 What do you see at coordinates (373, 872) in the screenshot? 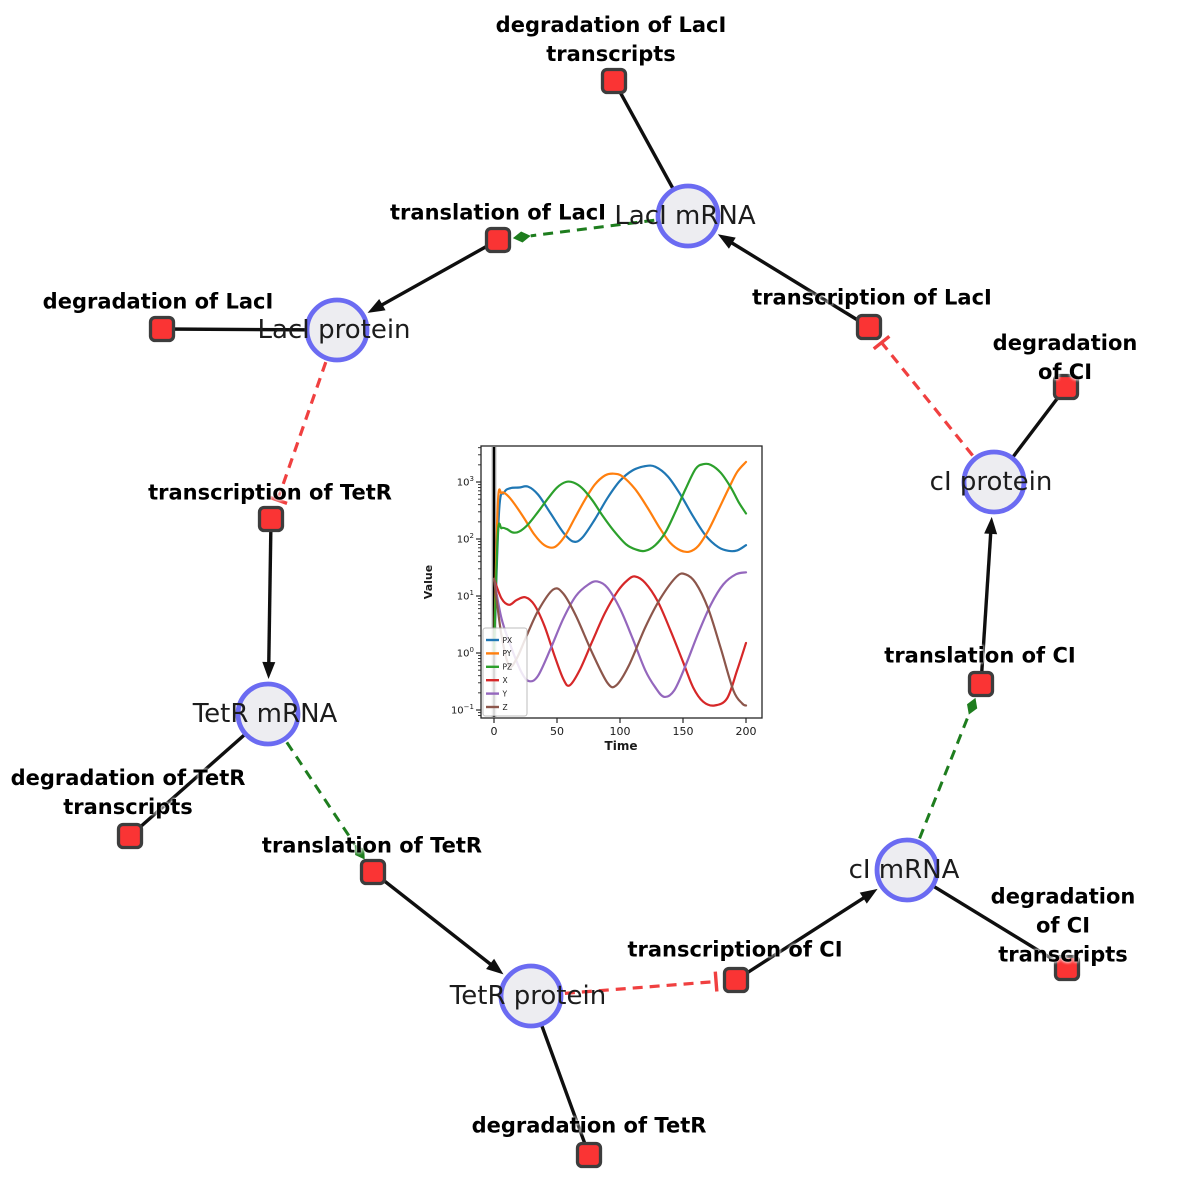
I see `reaction-node-translation-of-tetr` at bounding box center [373, 872].